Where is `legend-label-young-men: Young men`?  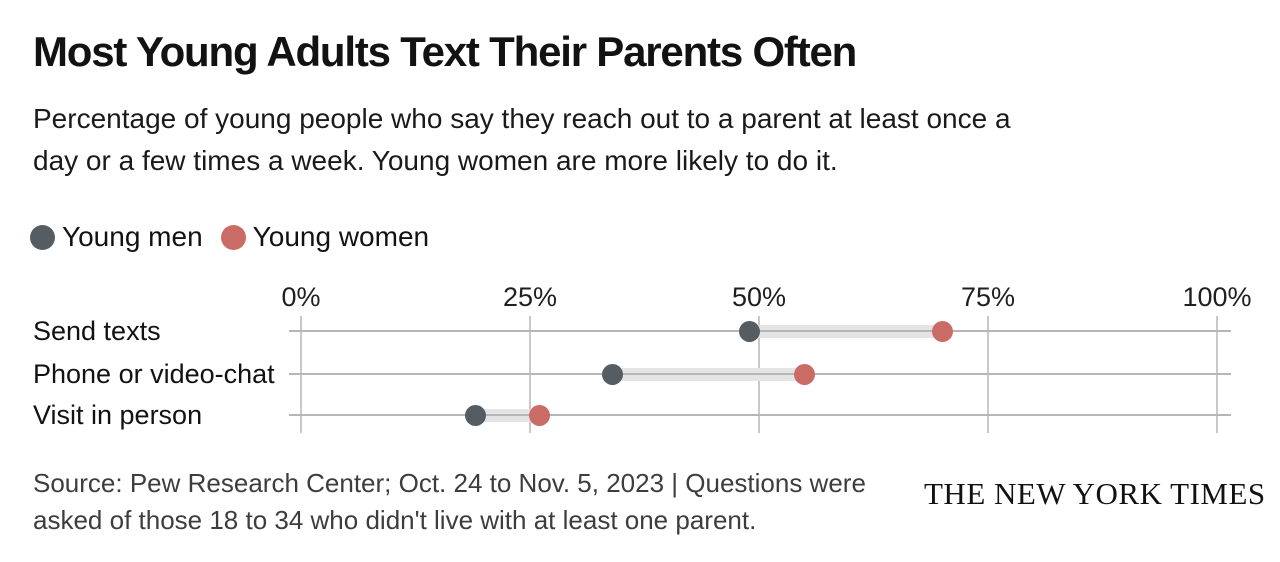 legend-label-young-men: Young men is located at coordinates (132, 236).